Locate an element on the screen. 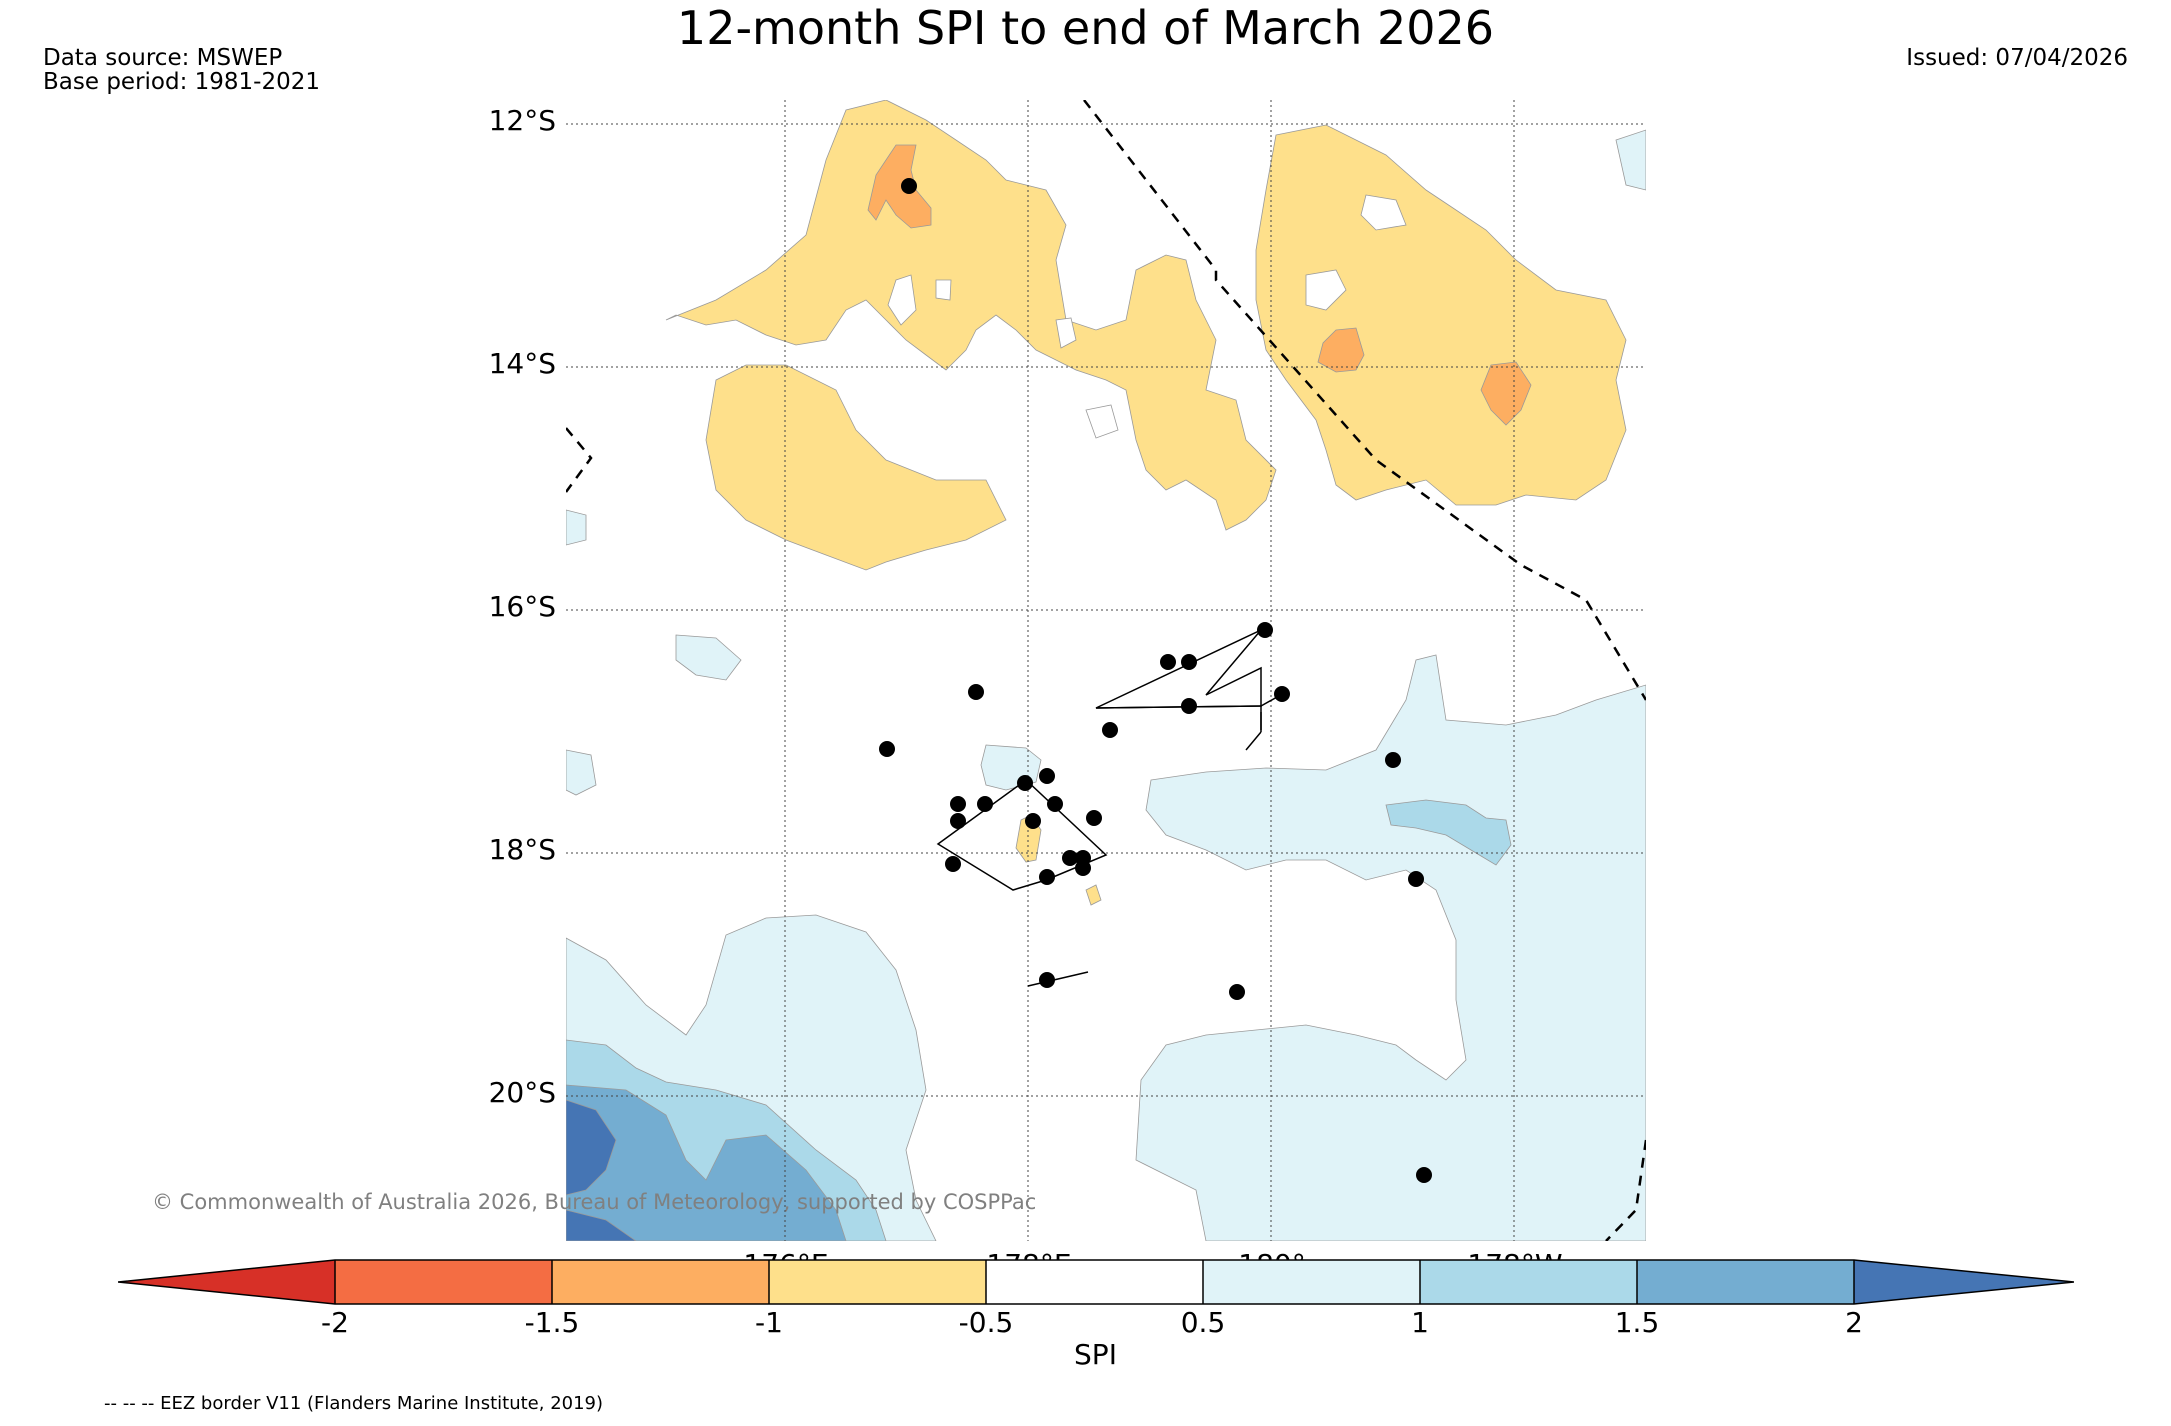 The image size is (2171, 1426). drier-region-orange is located at coordinates (1199, 285).